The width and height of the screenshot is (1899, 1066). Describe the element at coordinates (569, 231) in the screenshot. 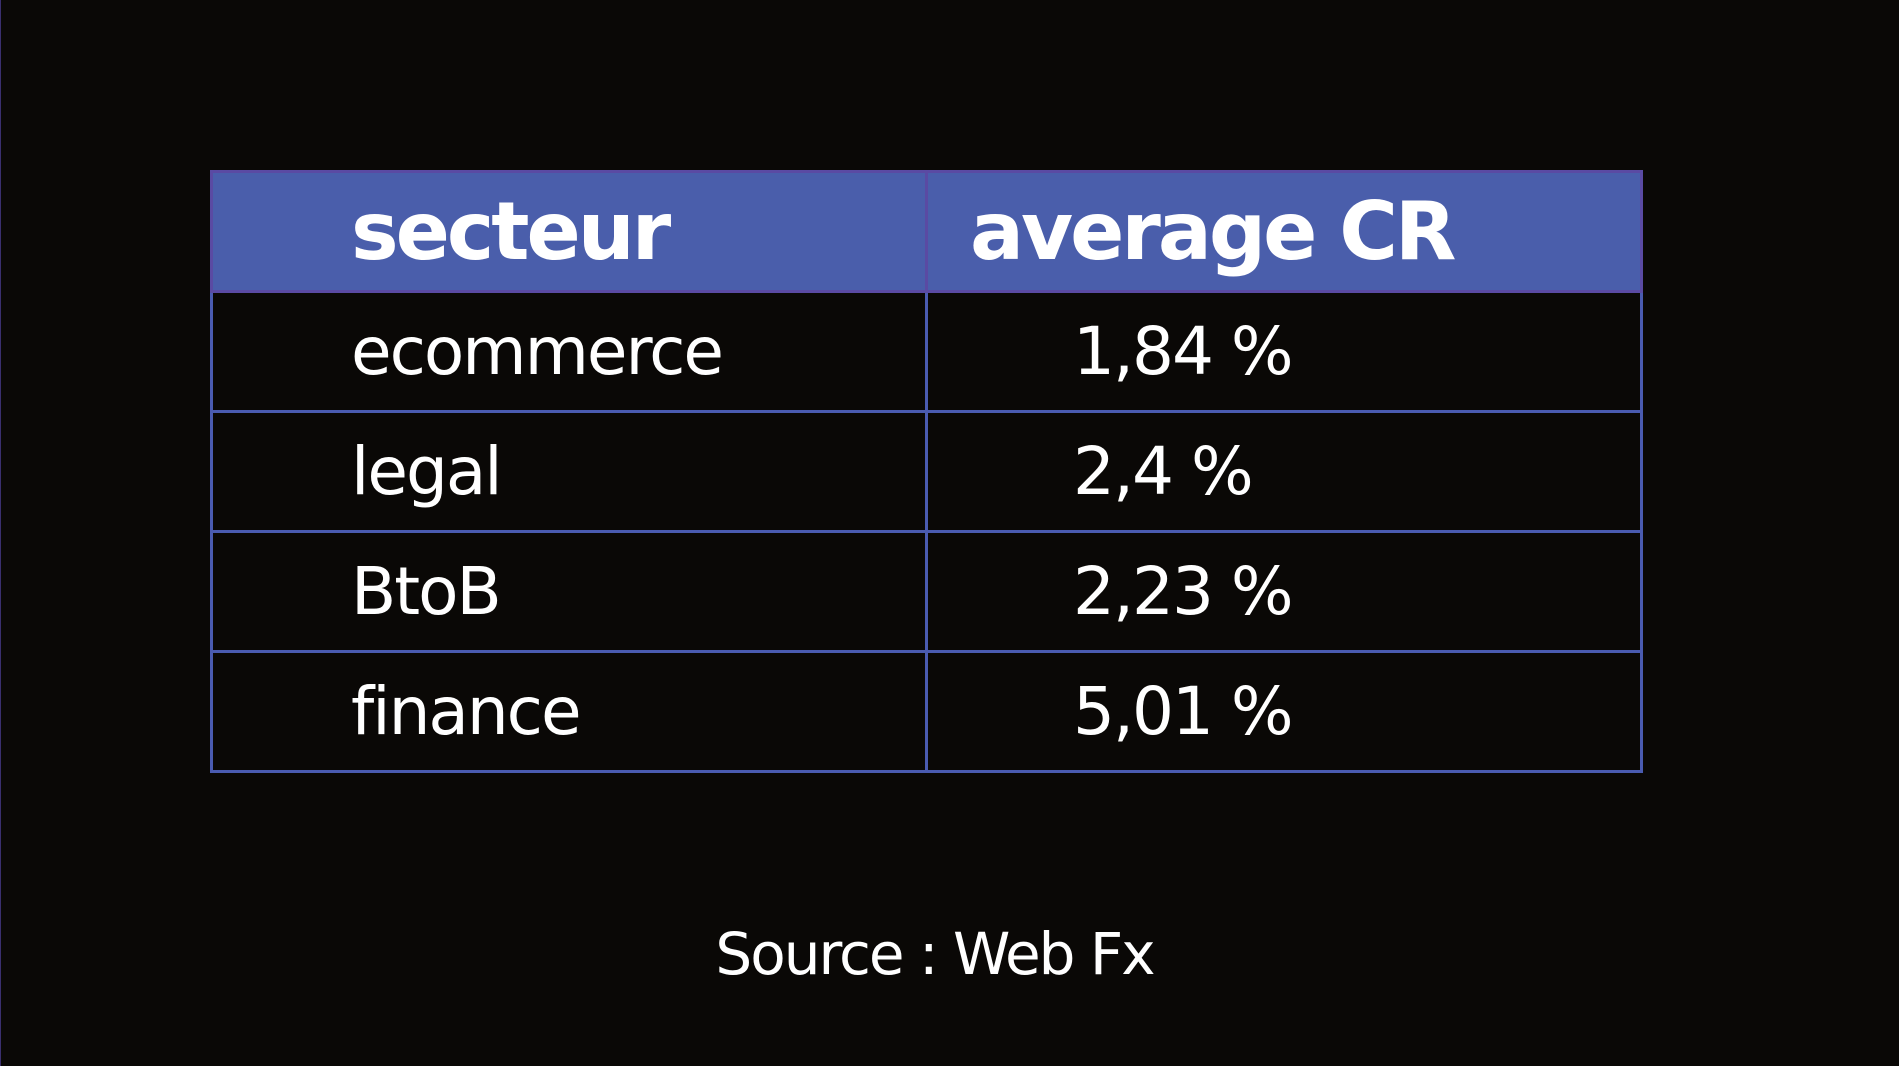

I see `column-header-secteur: secteur` at that location.